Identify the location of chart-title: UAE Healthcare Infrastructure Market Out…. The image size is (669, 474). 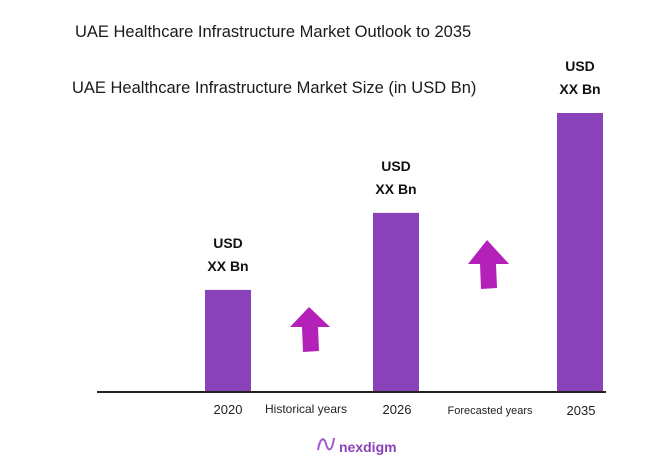
(273, 32).